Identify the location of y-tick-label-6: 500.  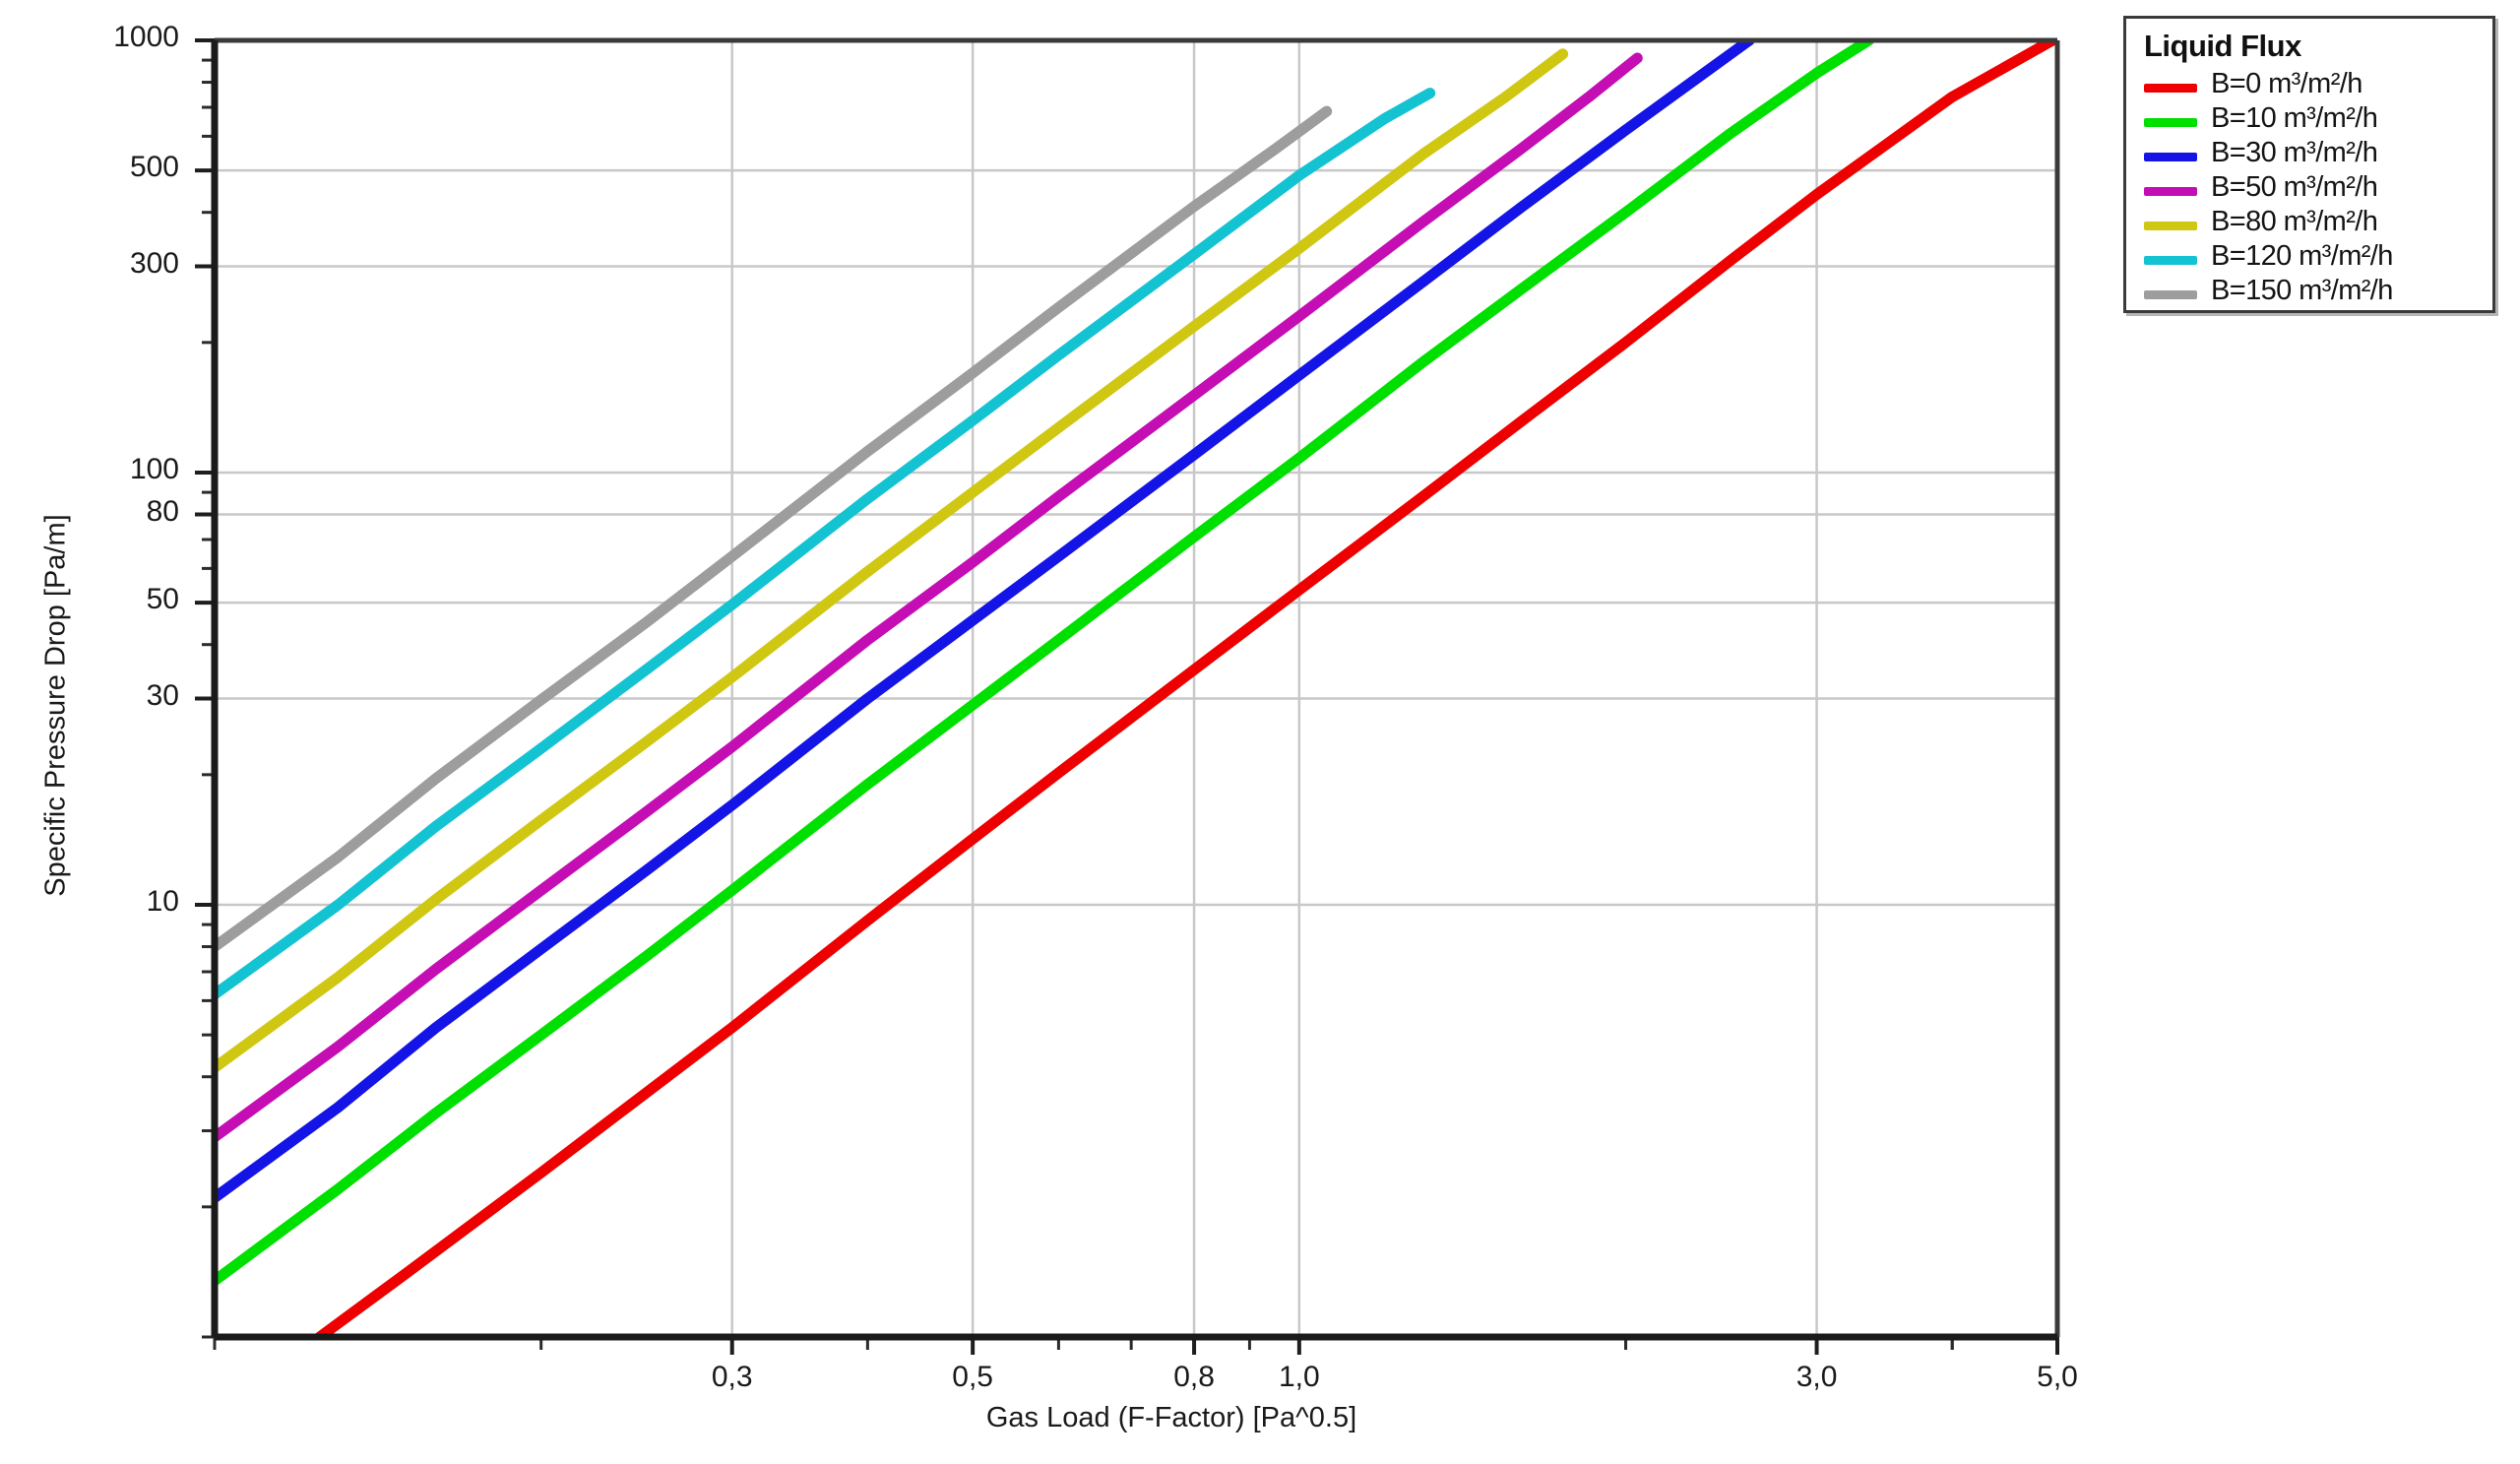
(154, 168).